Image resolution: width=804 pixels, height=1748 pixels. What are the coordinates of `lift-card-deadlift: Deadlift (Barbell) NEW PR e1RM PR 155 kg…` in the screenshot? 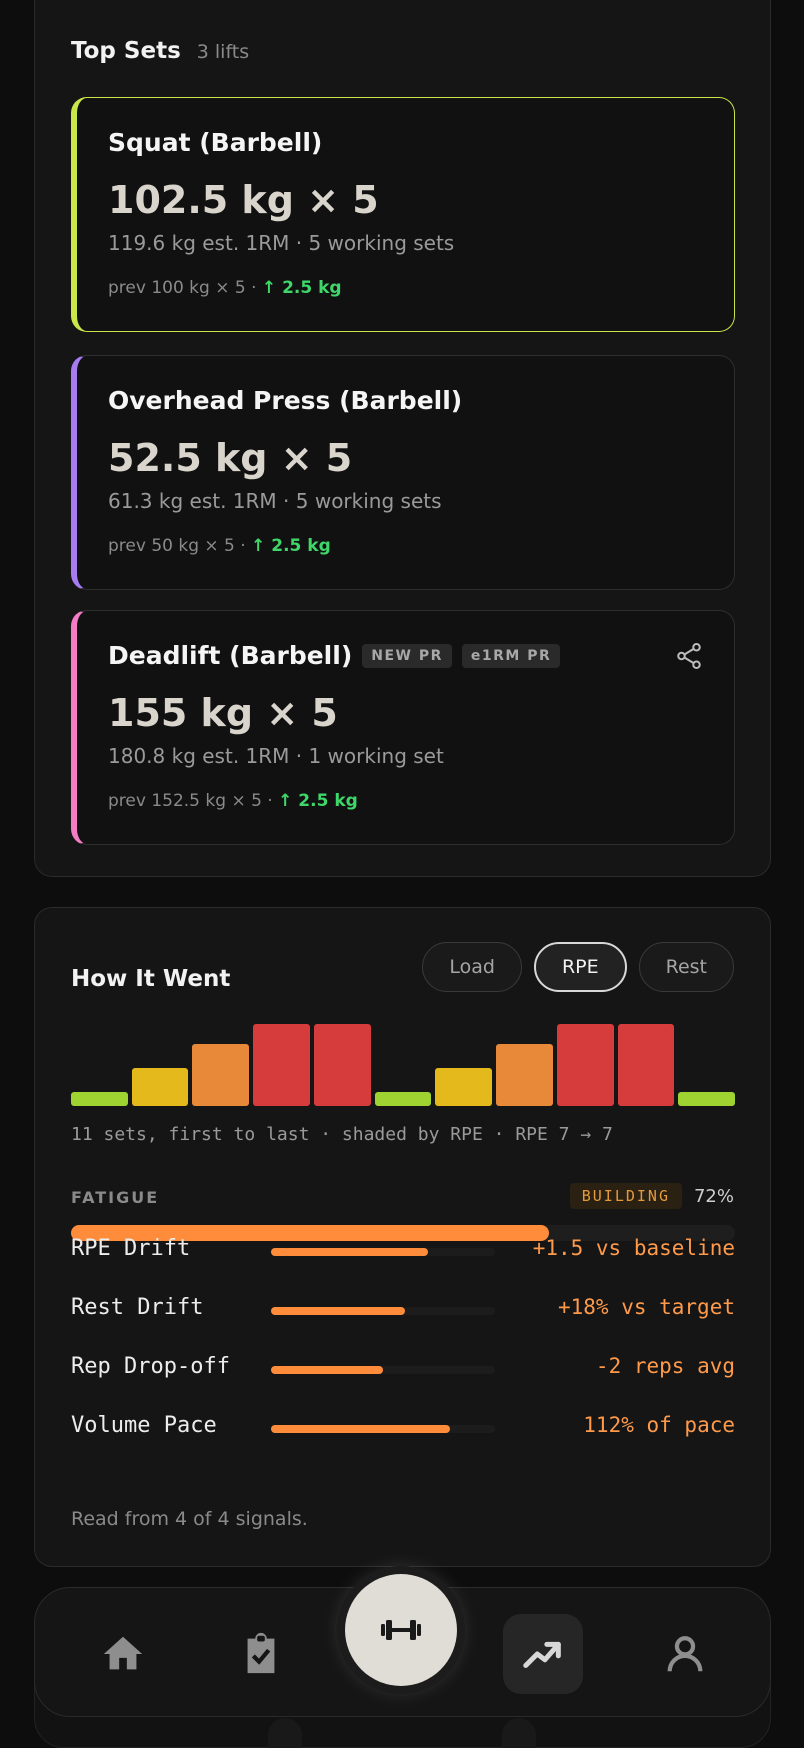 It's located at (403, 727).